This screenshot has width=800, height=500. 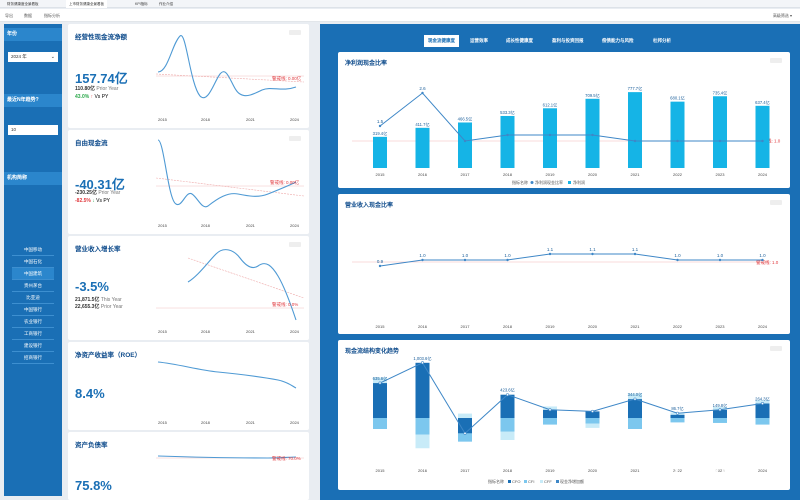 I want to click on kpi-change-value: 43.0%, so click(x=82, y=97).